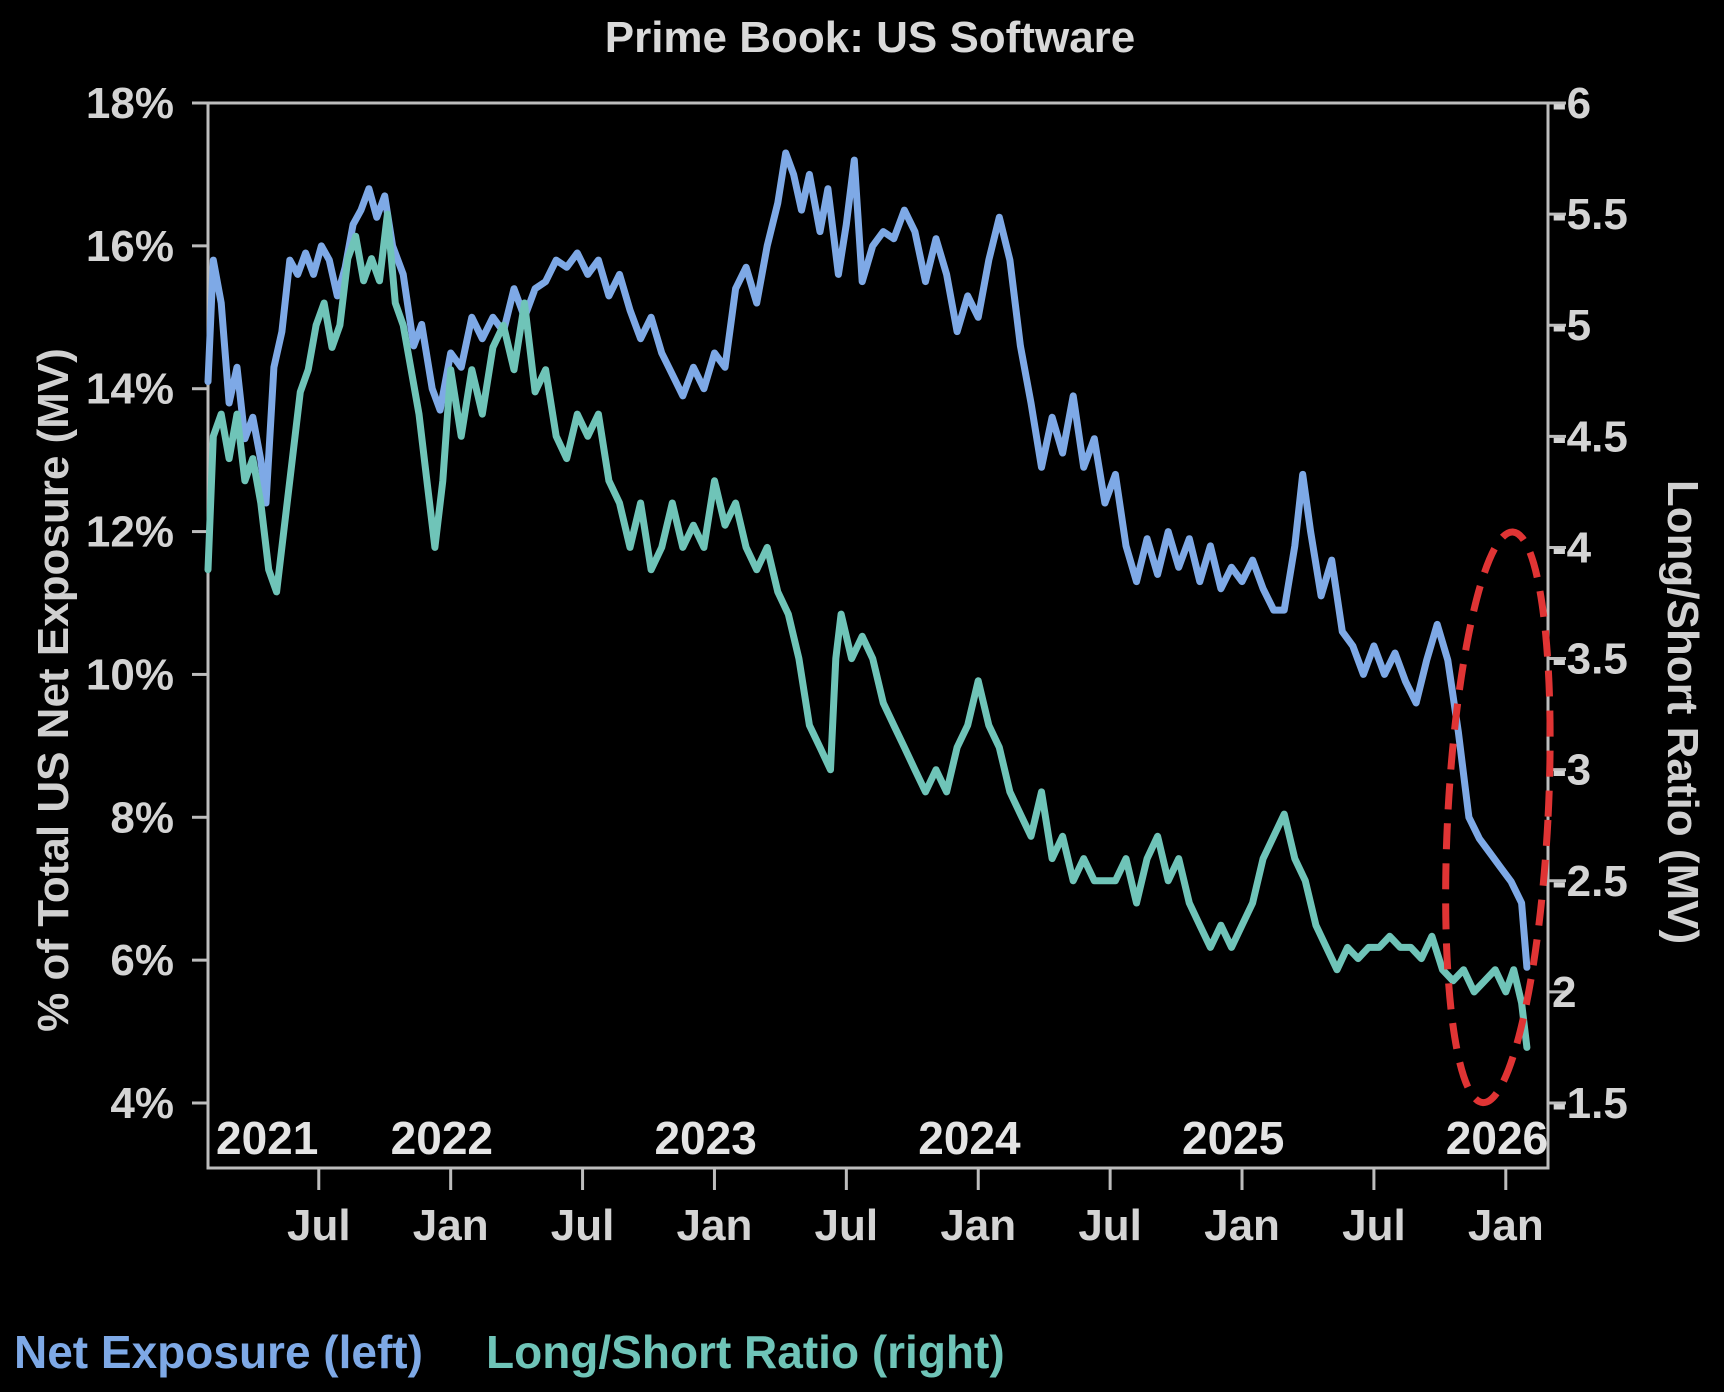  What do you see at coordinates (267, 1138) in the screenshot?
I see `x-year-label: 2021` at bounding box center [267, 1138].